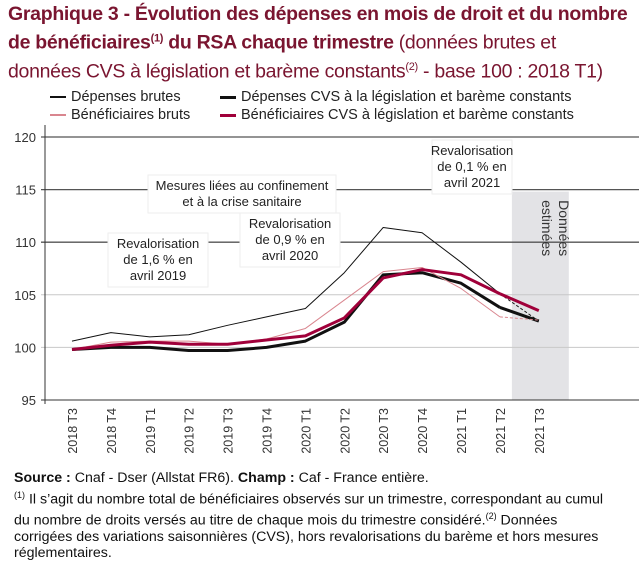 This screenshot has width=639, height=564. Describe the element at coordinates (42, 478) in the screenshot. I see `source-label: Source :` at that location.